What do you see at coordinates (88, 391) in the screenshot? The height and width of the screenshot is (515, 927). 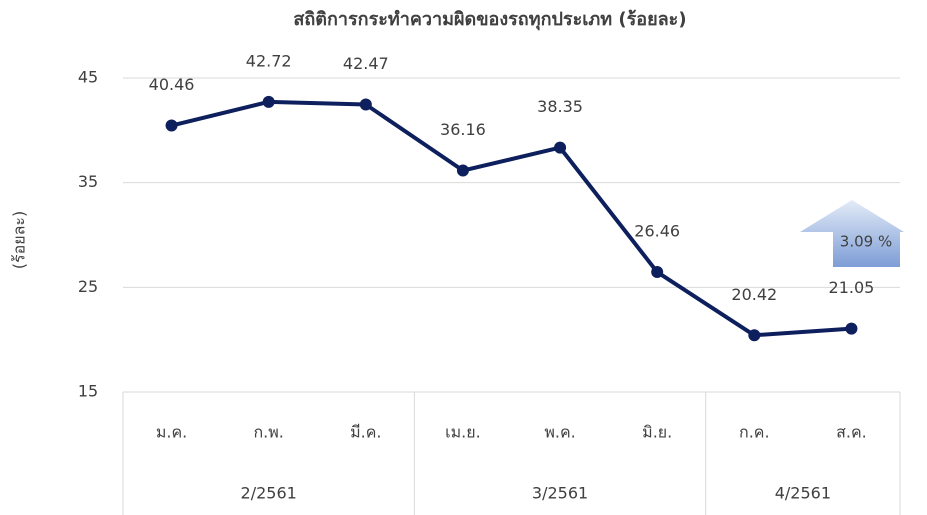 I see `y-tick-label: 15` at bounding box center [88, 391].